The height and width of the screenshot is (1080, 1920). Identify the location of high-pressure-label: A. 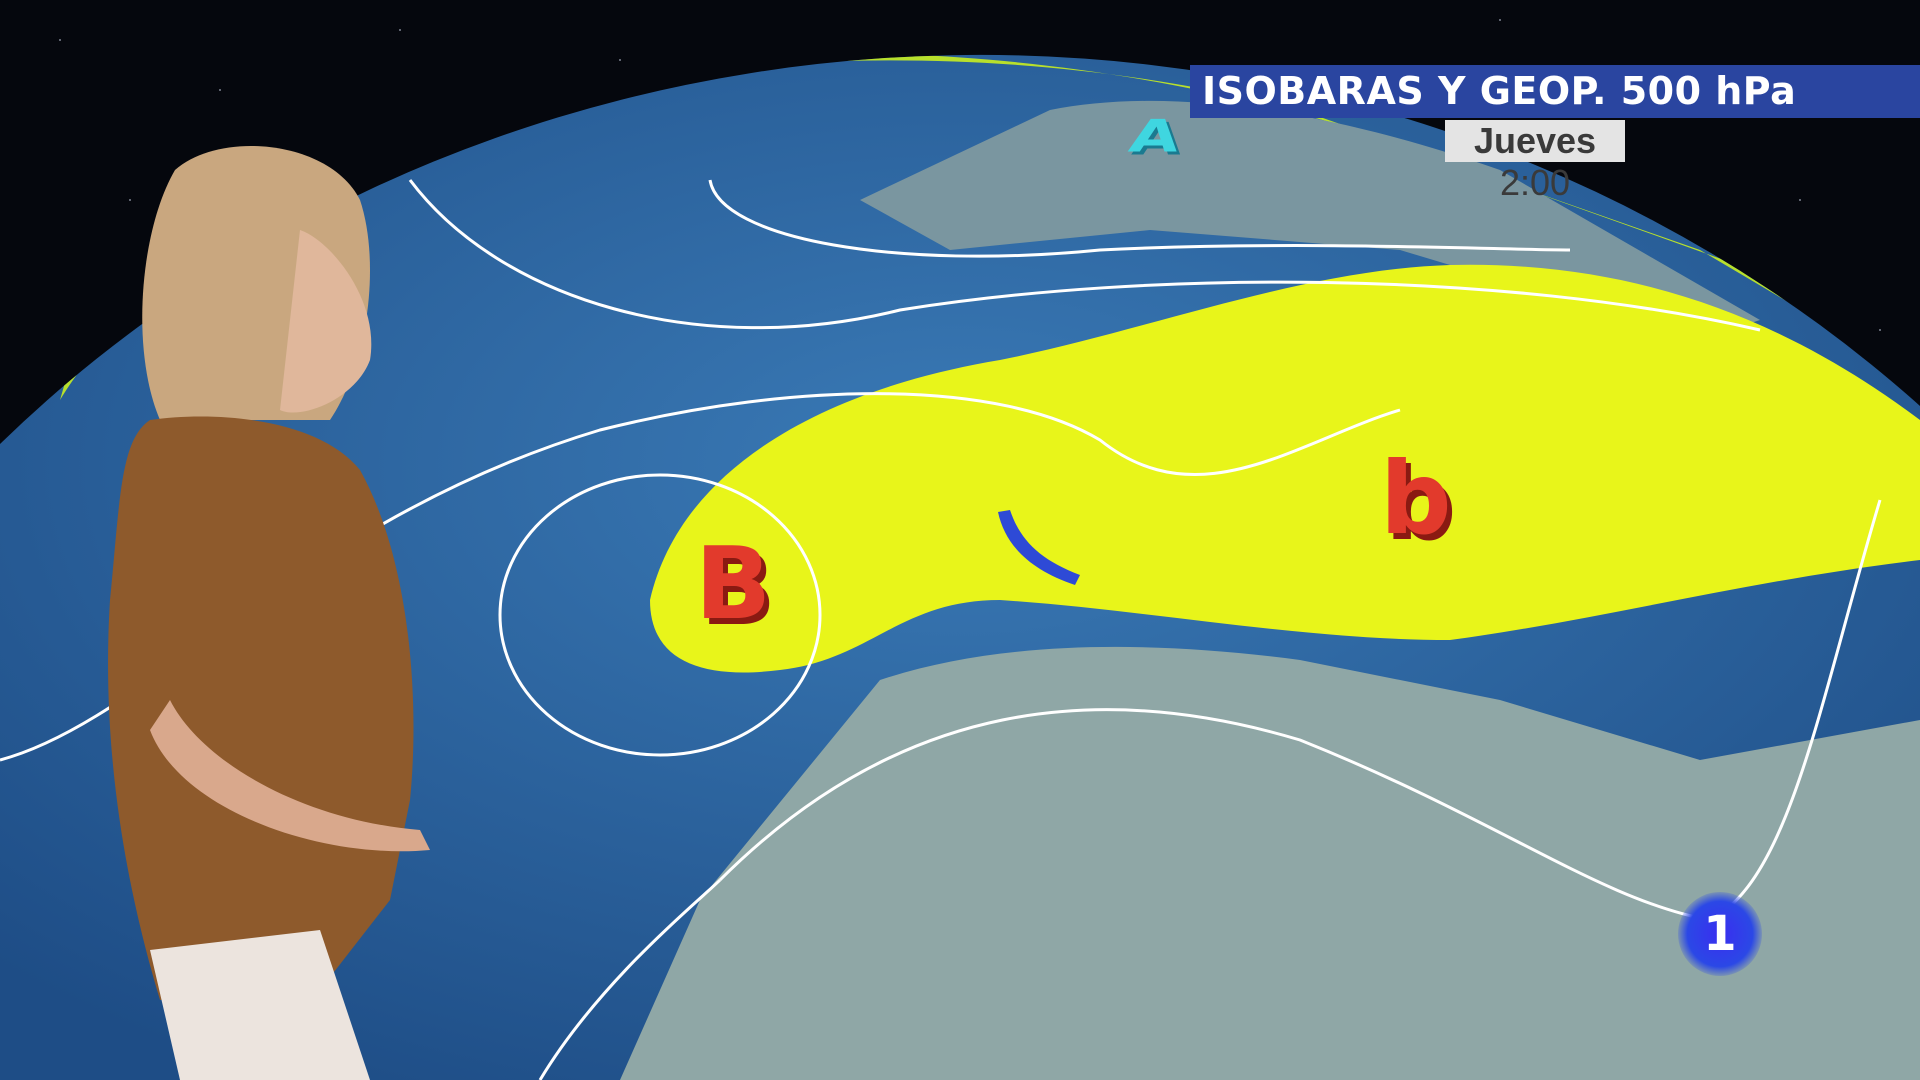
(1155, 137).